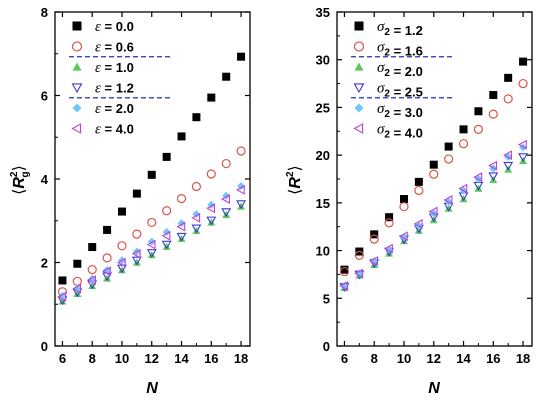 This screenshot has height=401, width=550. Describe the element at coordinates (400, 49) in the screenshot. I see `legend-label: σ2 = 1.6` at that location.